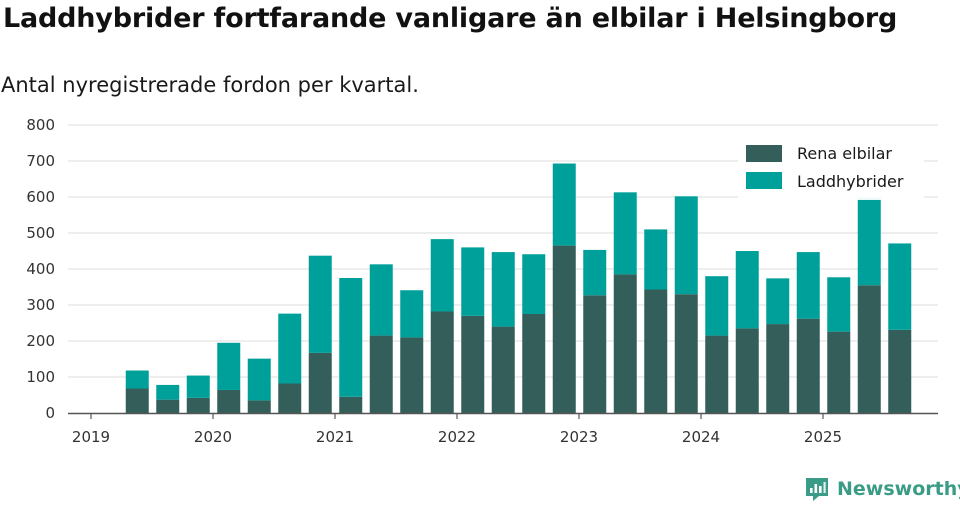 The height and width of the screenshot is (505, 960). What do you see at coordinates (898, 489) in the screenshot?
I see `brand-name: Newsworthy` at bounding box center [898, 489].